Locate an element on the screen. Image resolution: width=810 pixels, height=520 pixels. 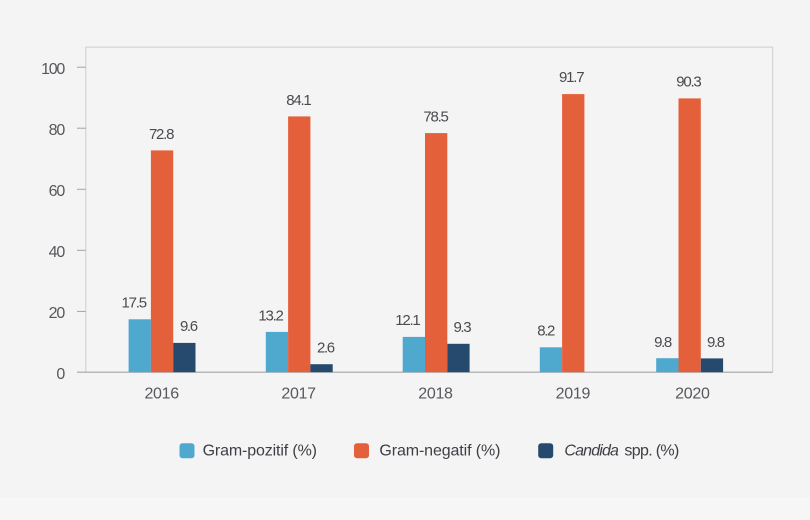
svg-text: 84.1 is located at coordinates (299, 100).